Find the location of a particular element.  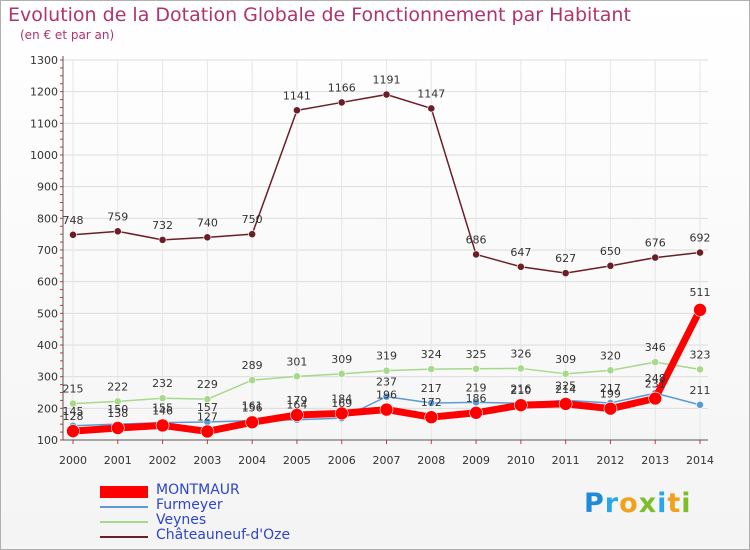

data-label-chateauneuf-d-oze: 686 is located at coordinates (476, 239).